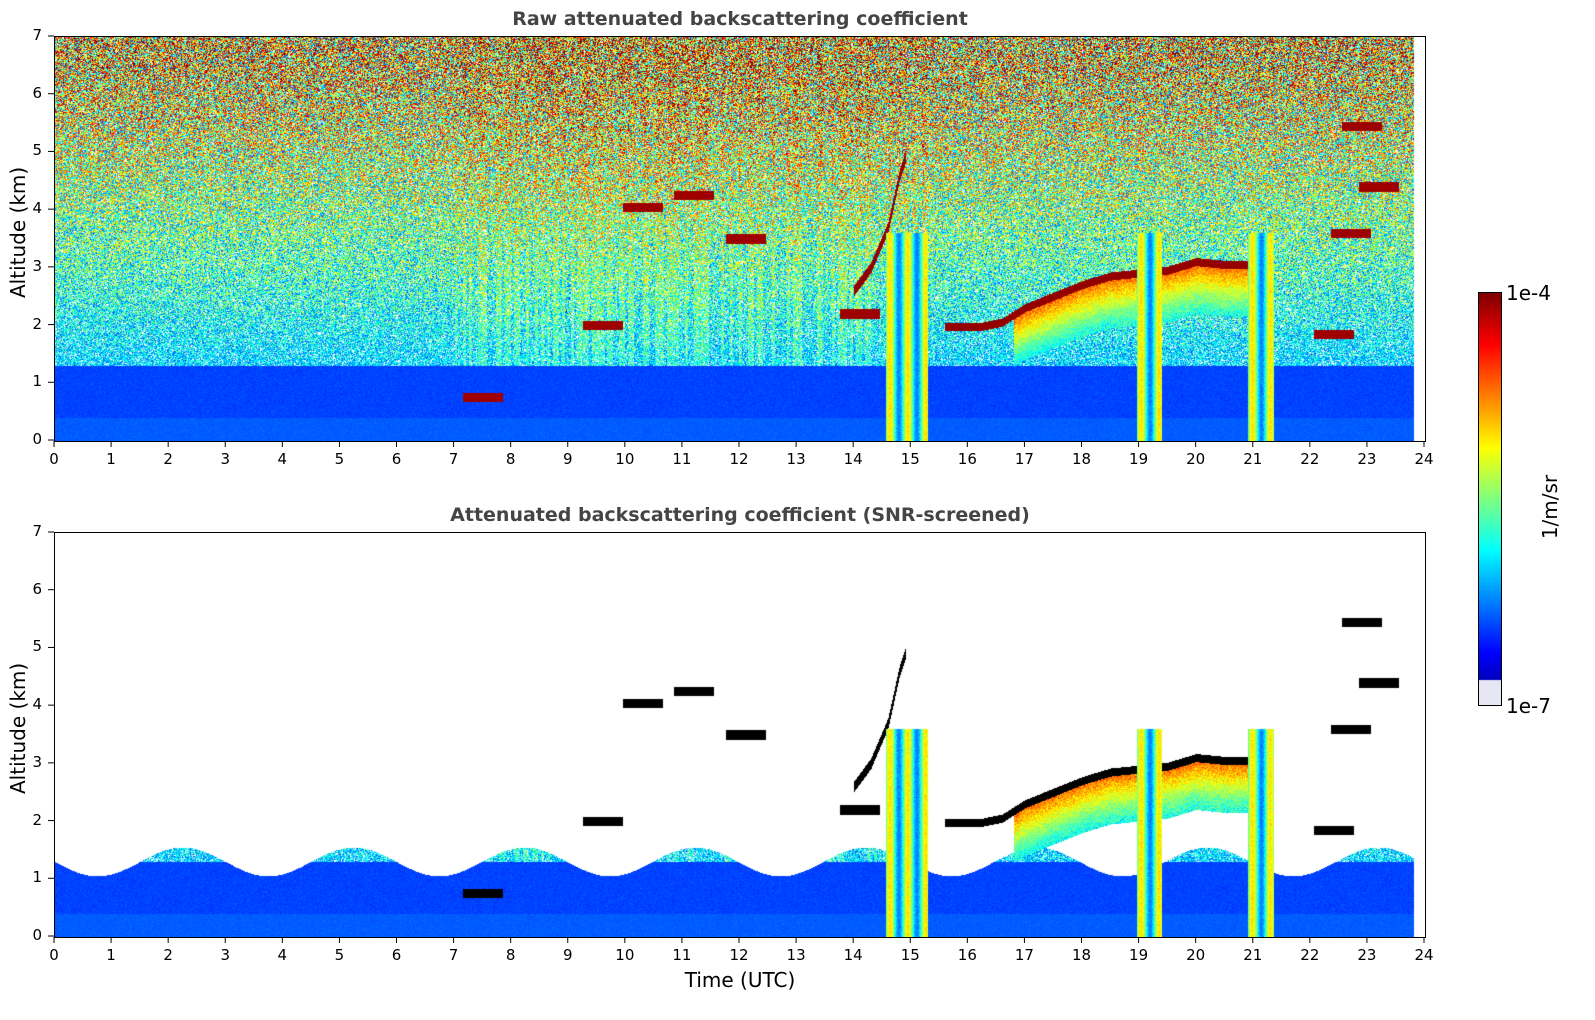 Image resolution: width=1595 pixels, height=1020 pixels. What do you see at coordinates (1550, 507) in the screenshot?
I see `colorbar-units-label: 1/m/sr` at bounding box center [1550, 507].